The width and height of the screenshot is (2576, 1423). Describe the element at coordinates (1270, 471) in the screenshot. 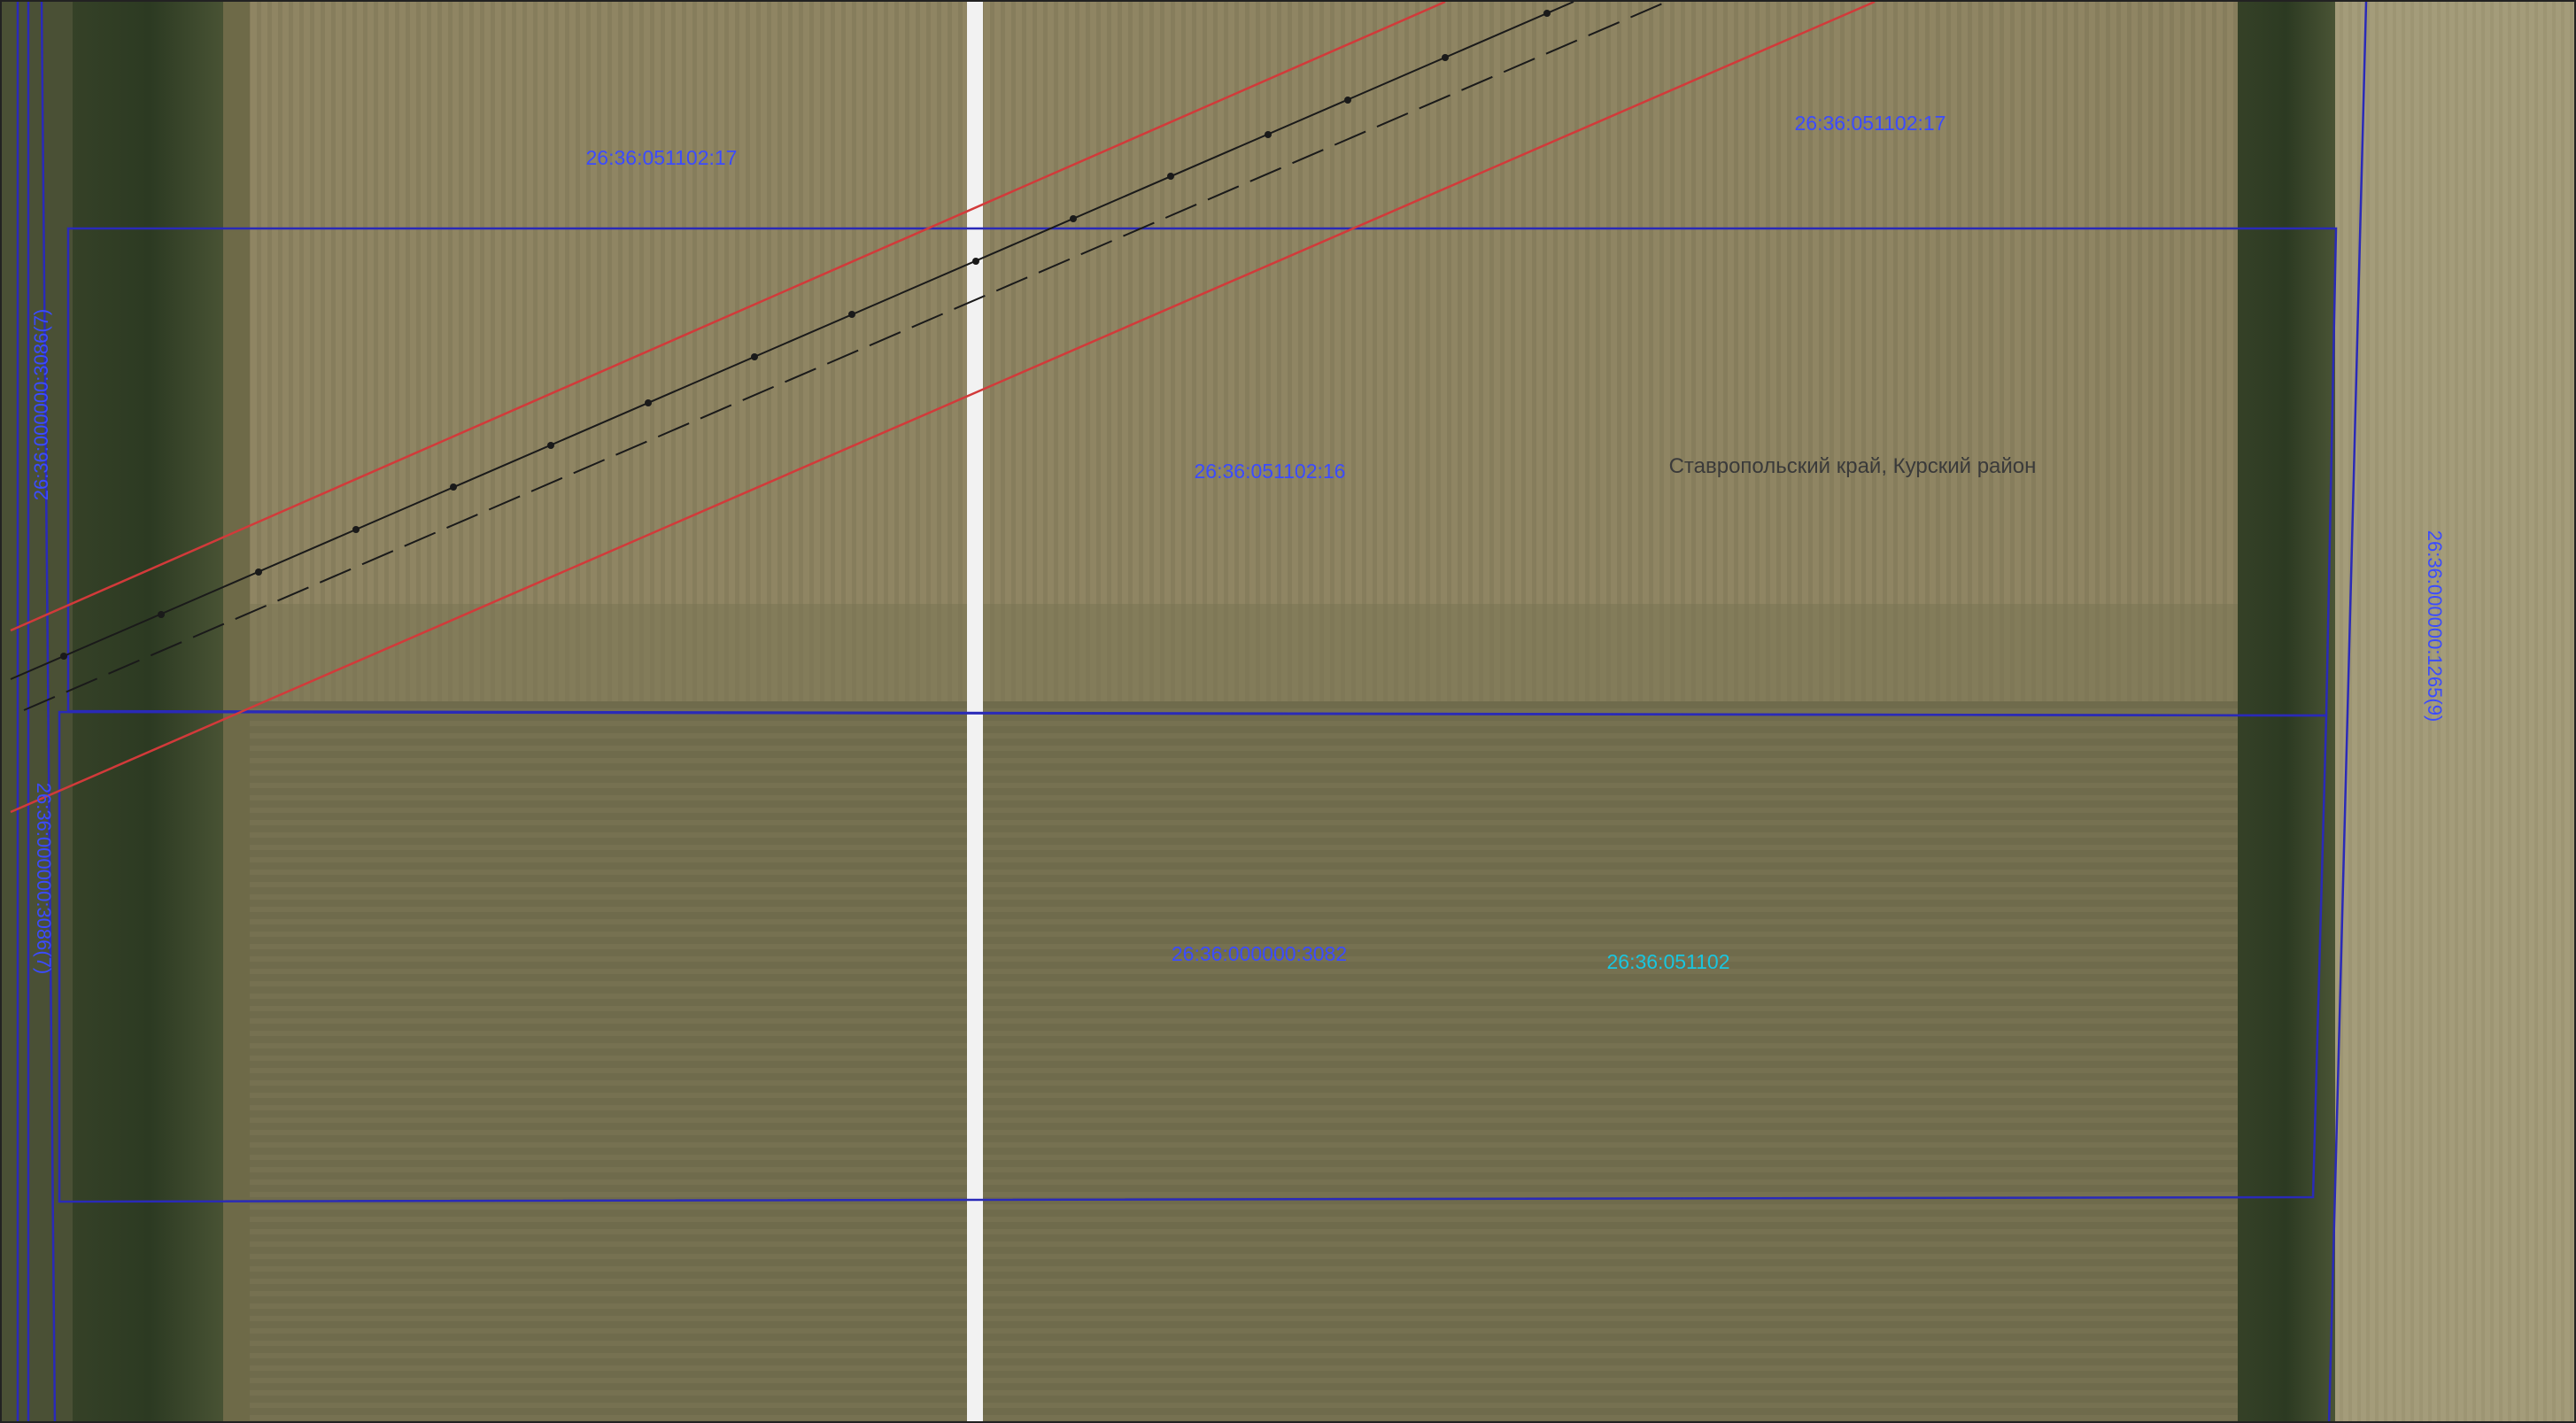

I see `parcel-label-center: 26:36:051102:16` at that location.